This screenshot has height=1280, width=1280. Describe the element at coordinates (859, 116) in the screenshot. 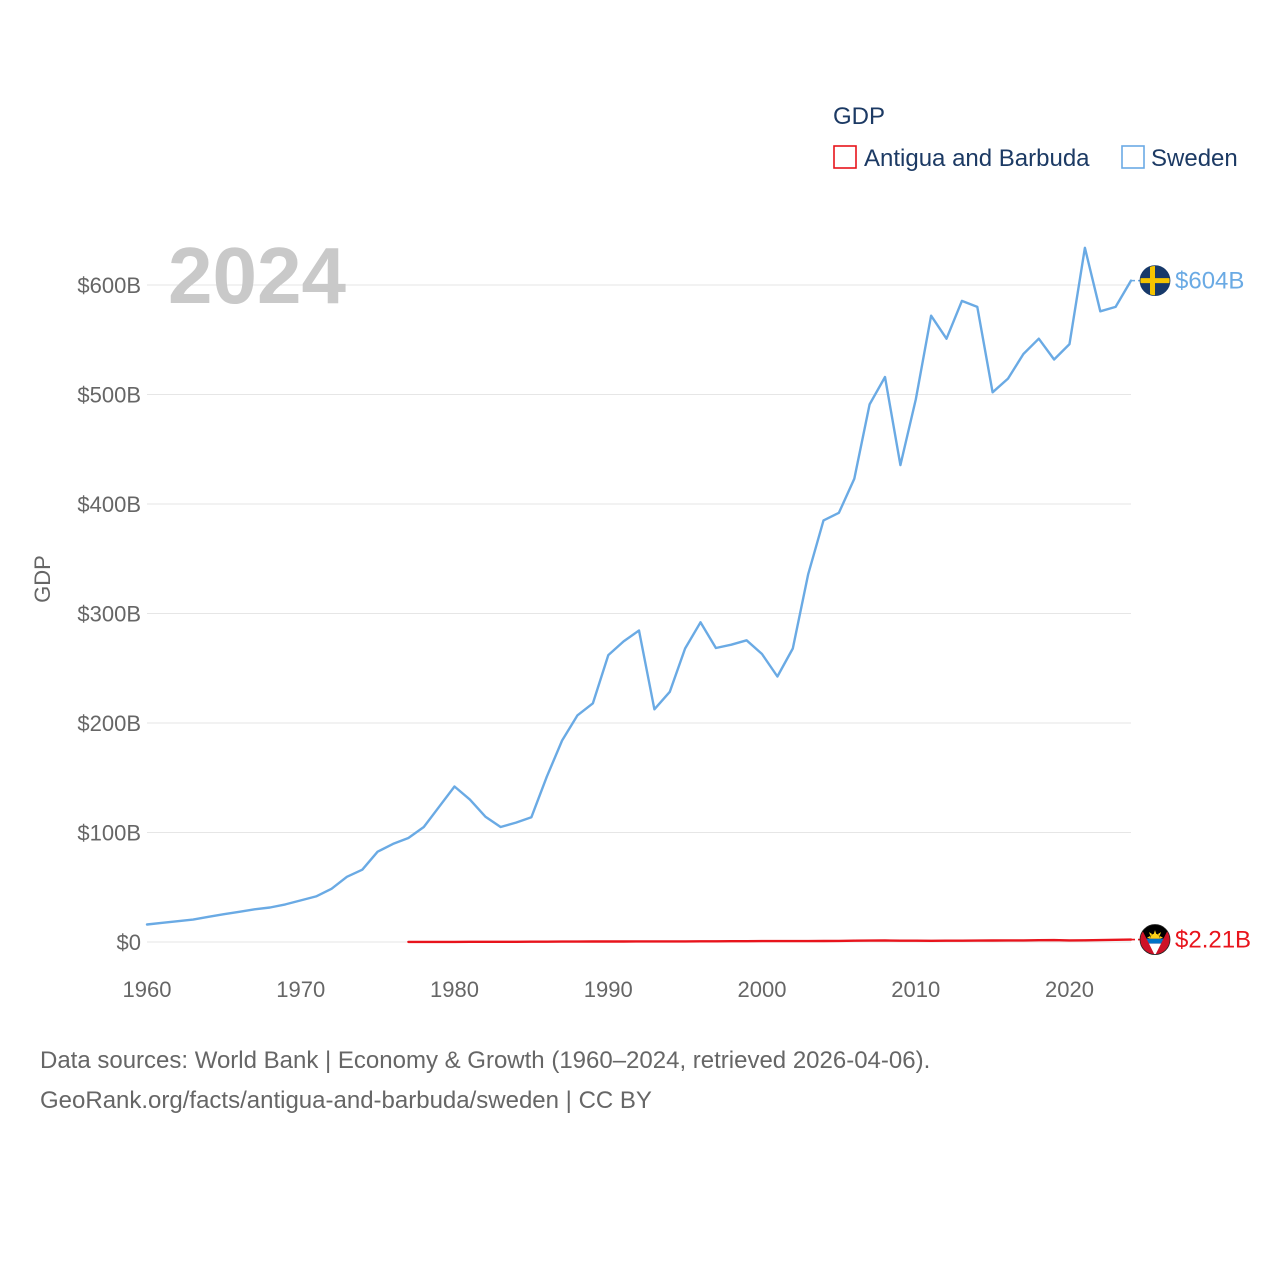

I see `legend-title: GDP` at that location.